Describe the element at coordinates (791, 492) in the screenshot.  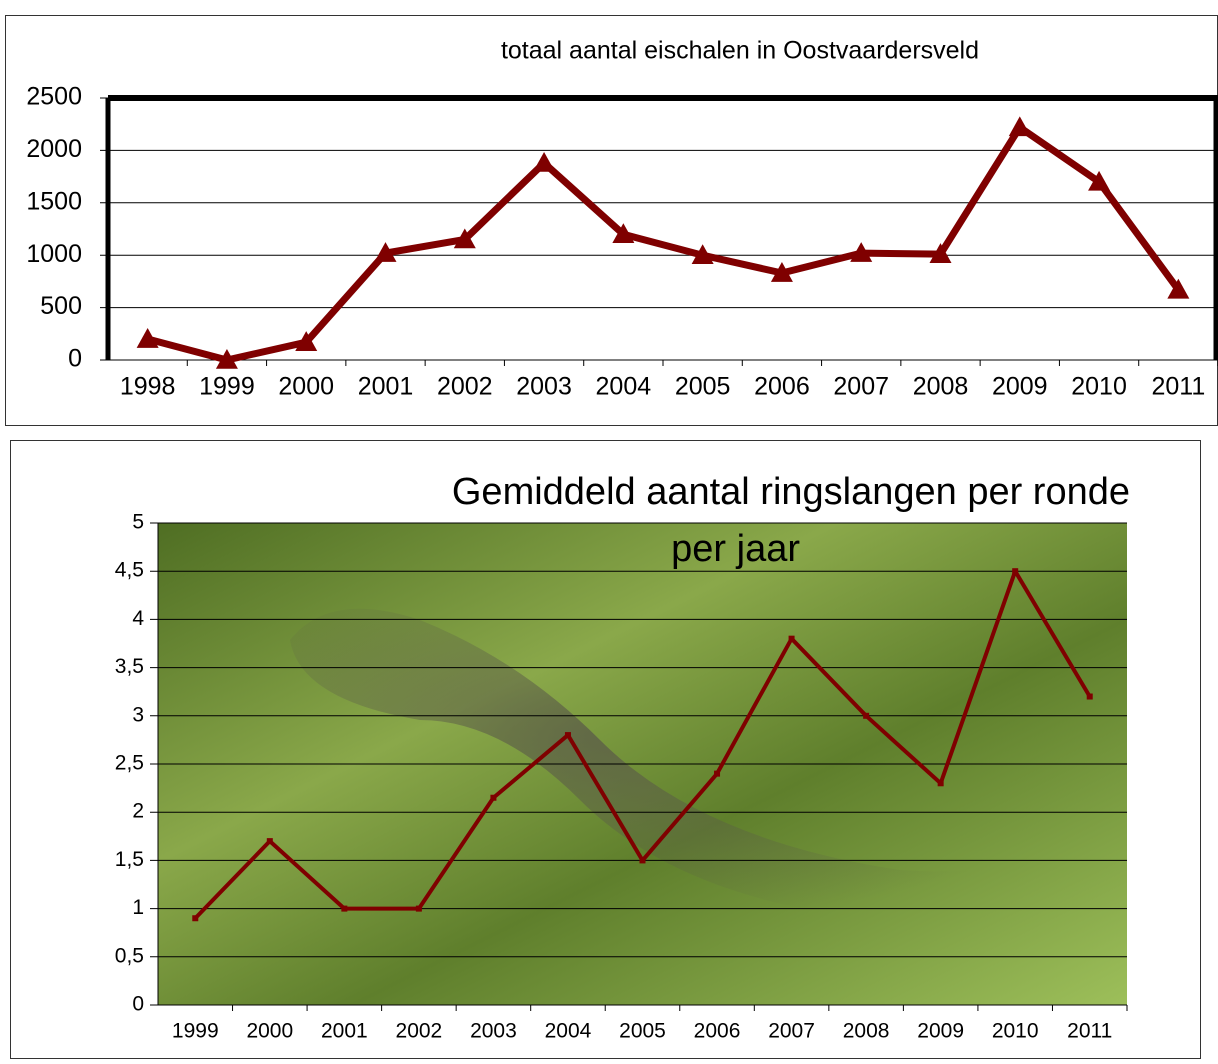
I see `chart-title: Gemiddeld aantal ringslangen per ronde` at that location.